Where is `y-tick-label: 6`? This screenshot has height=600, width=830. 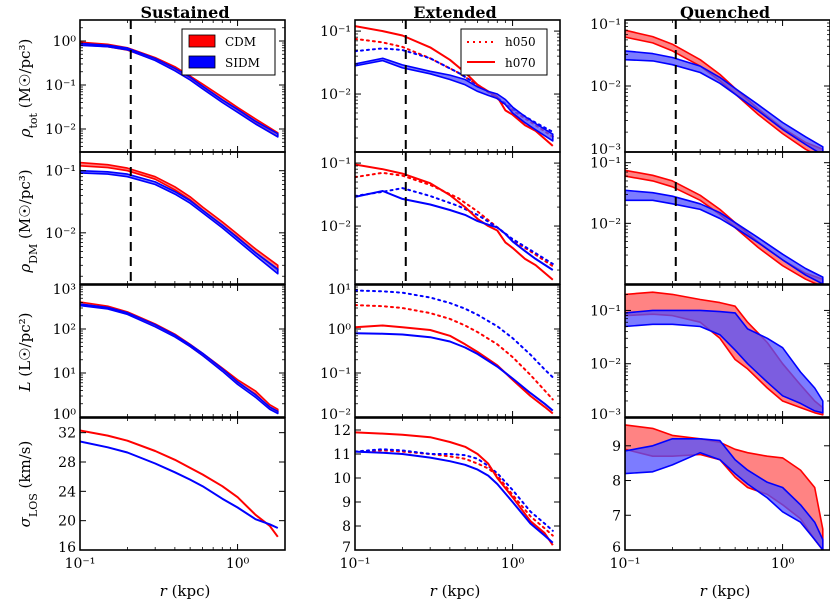 y-tick-label: 6 is located at coordinates (616, 548).